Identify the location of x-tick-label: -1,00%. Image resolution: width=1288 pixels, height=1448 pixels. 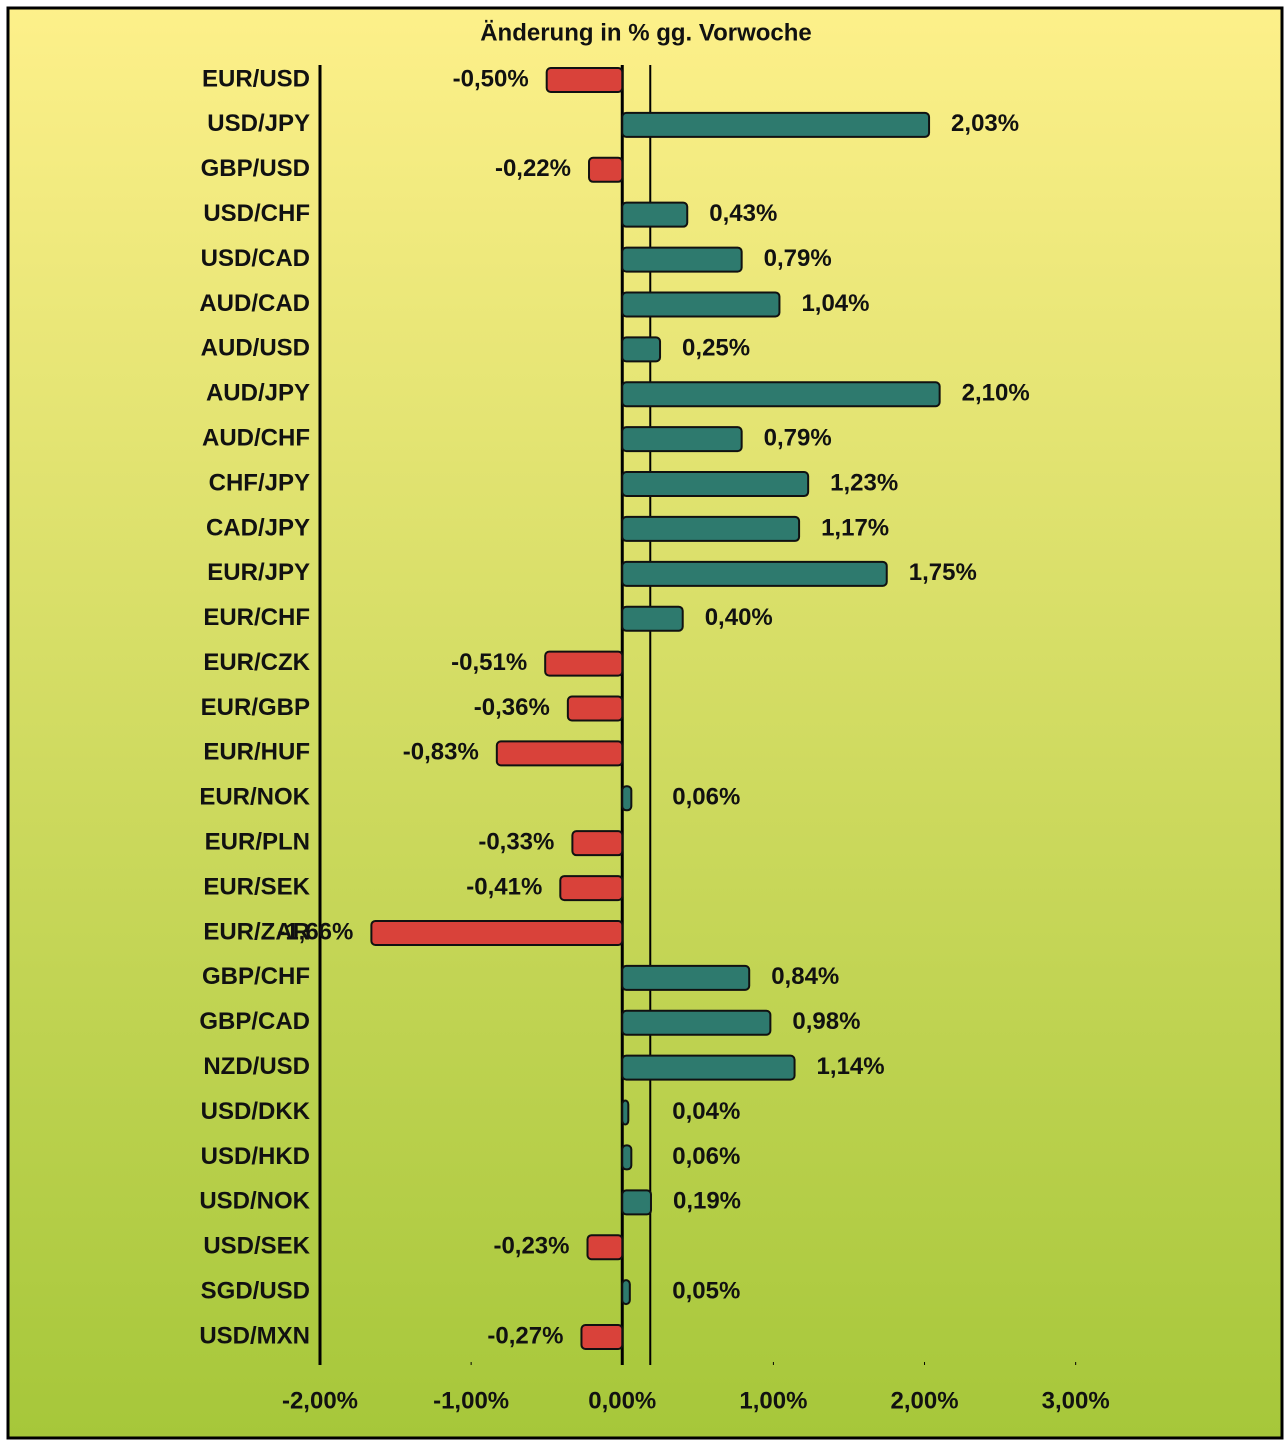
(471, 1400).